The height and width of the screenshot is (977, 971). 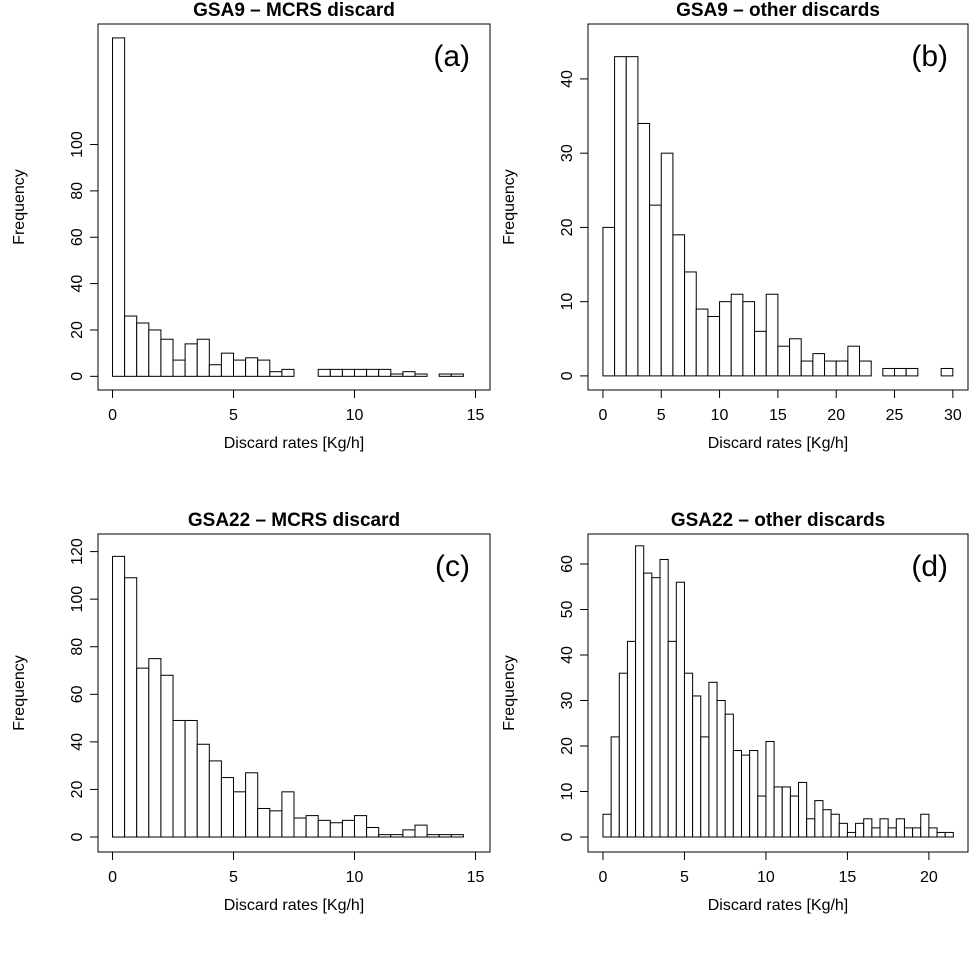 What do you see at coordinates (567, 791) in the screenshot?
I see `y-tick-label: 10` at bounding box center [567, 791].